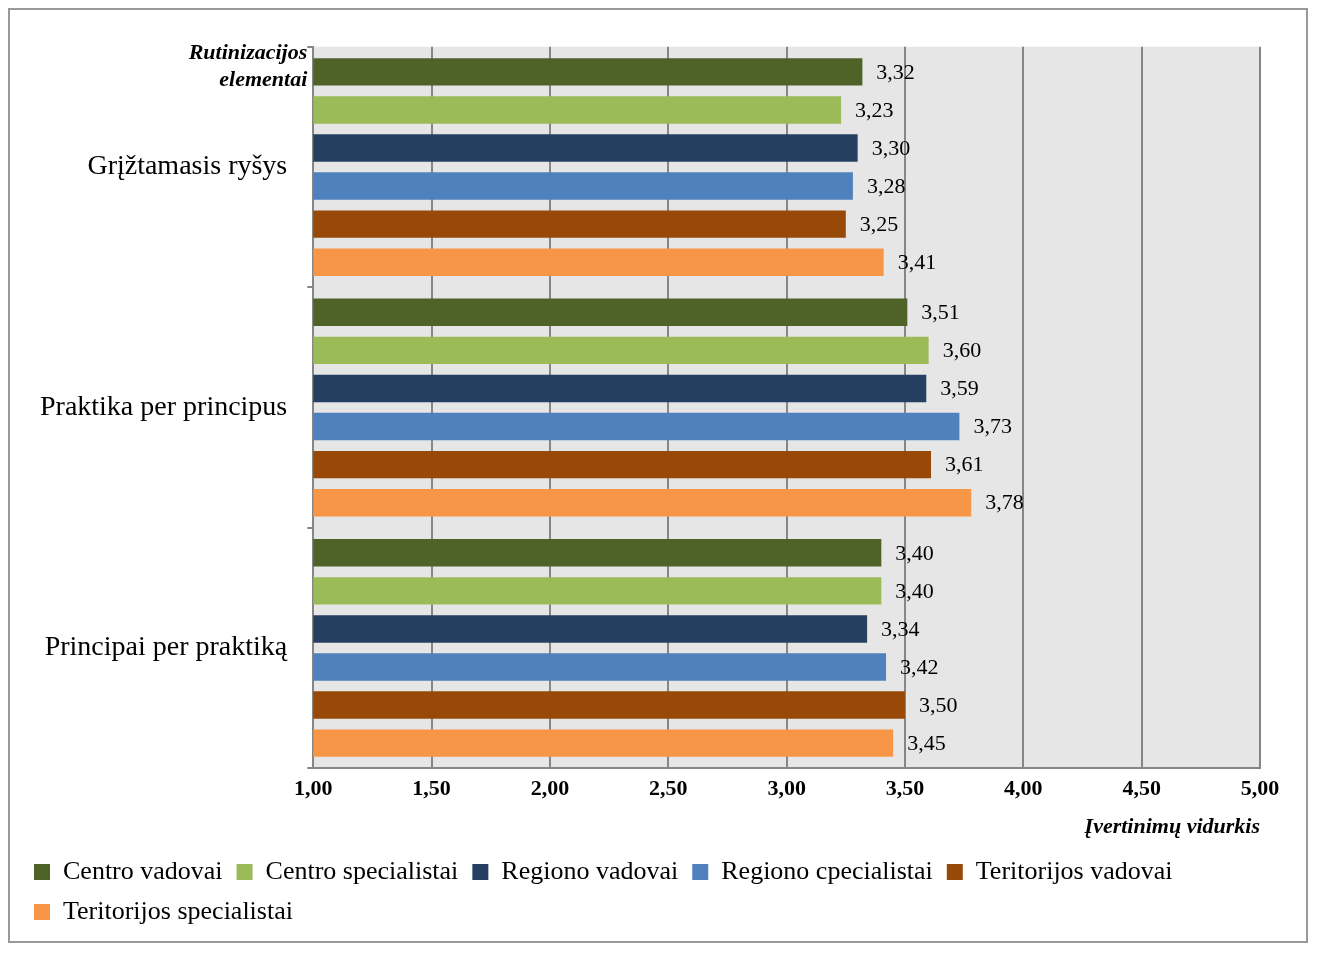 Image resolution: width=1326 pixels, height=957 pixels. What do you see at coordinates (248, 65) in the screenshot?
I see `y-axis-title: Rutinizacijos elementai` at bounding box center [248, 65].